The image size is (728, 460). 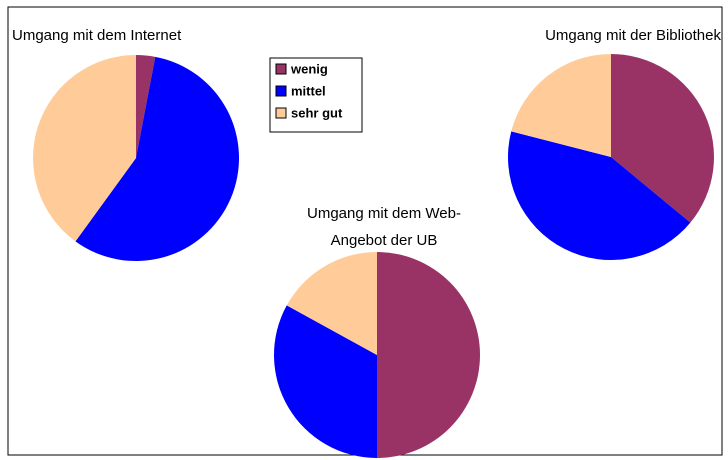 I want to click on legend-label: wenig, so click(x=309, y=68).